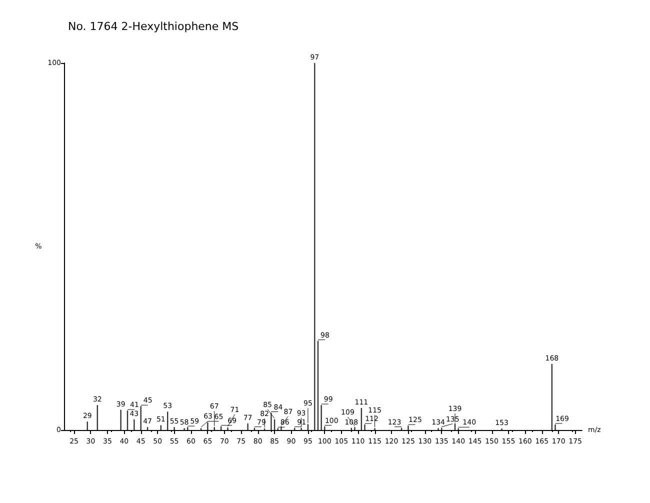 This screenshot has height=503, width=650. What do you see at coordinates (153, 26) in the screenshot?
I see `chart-title: No. 1764 2-Hexylthiophene MS` at bounding box center [153, 26].